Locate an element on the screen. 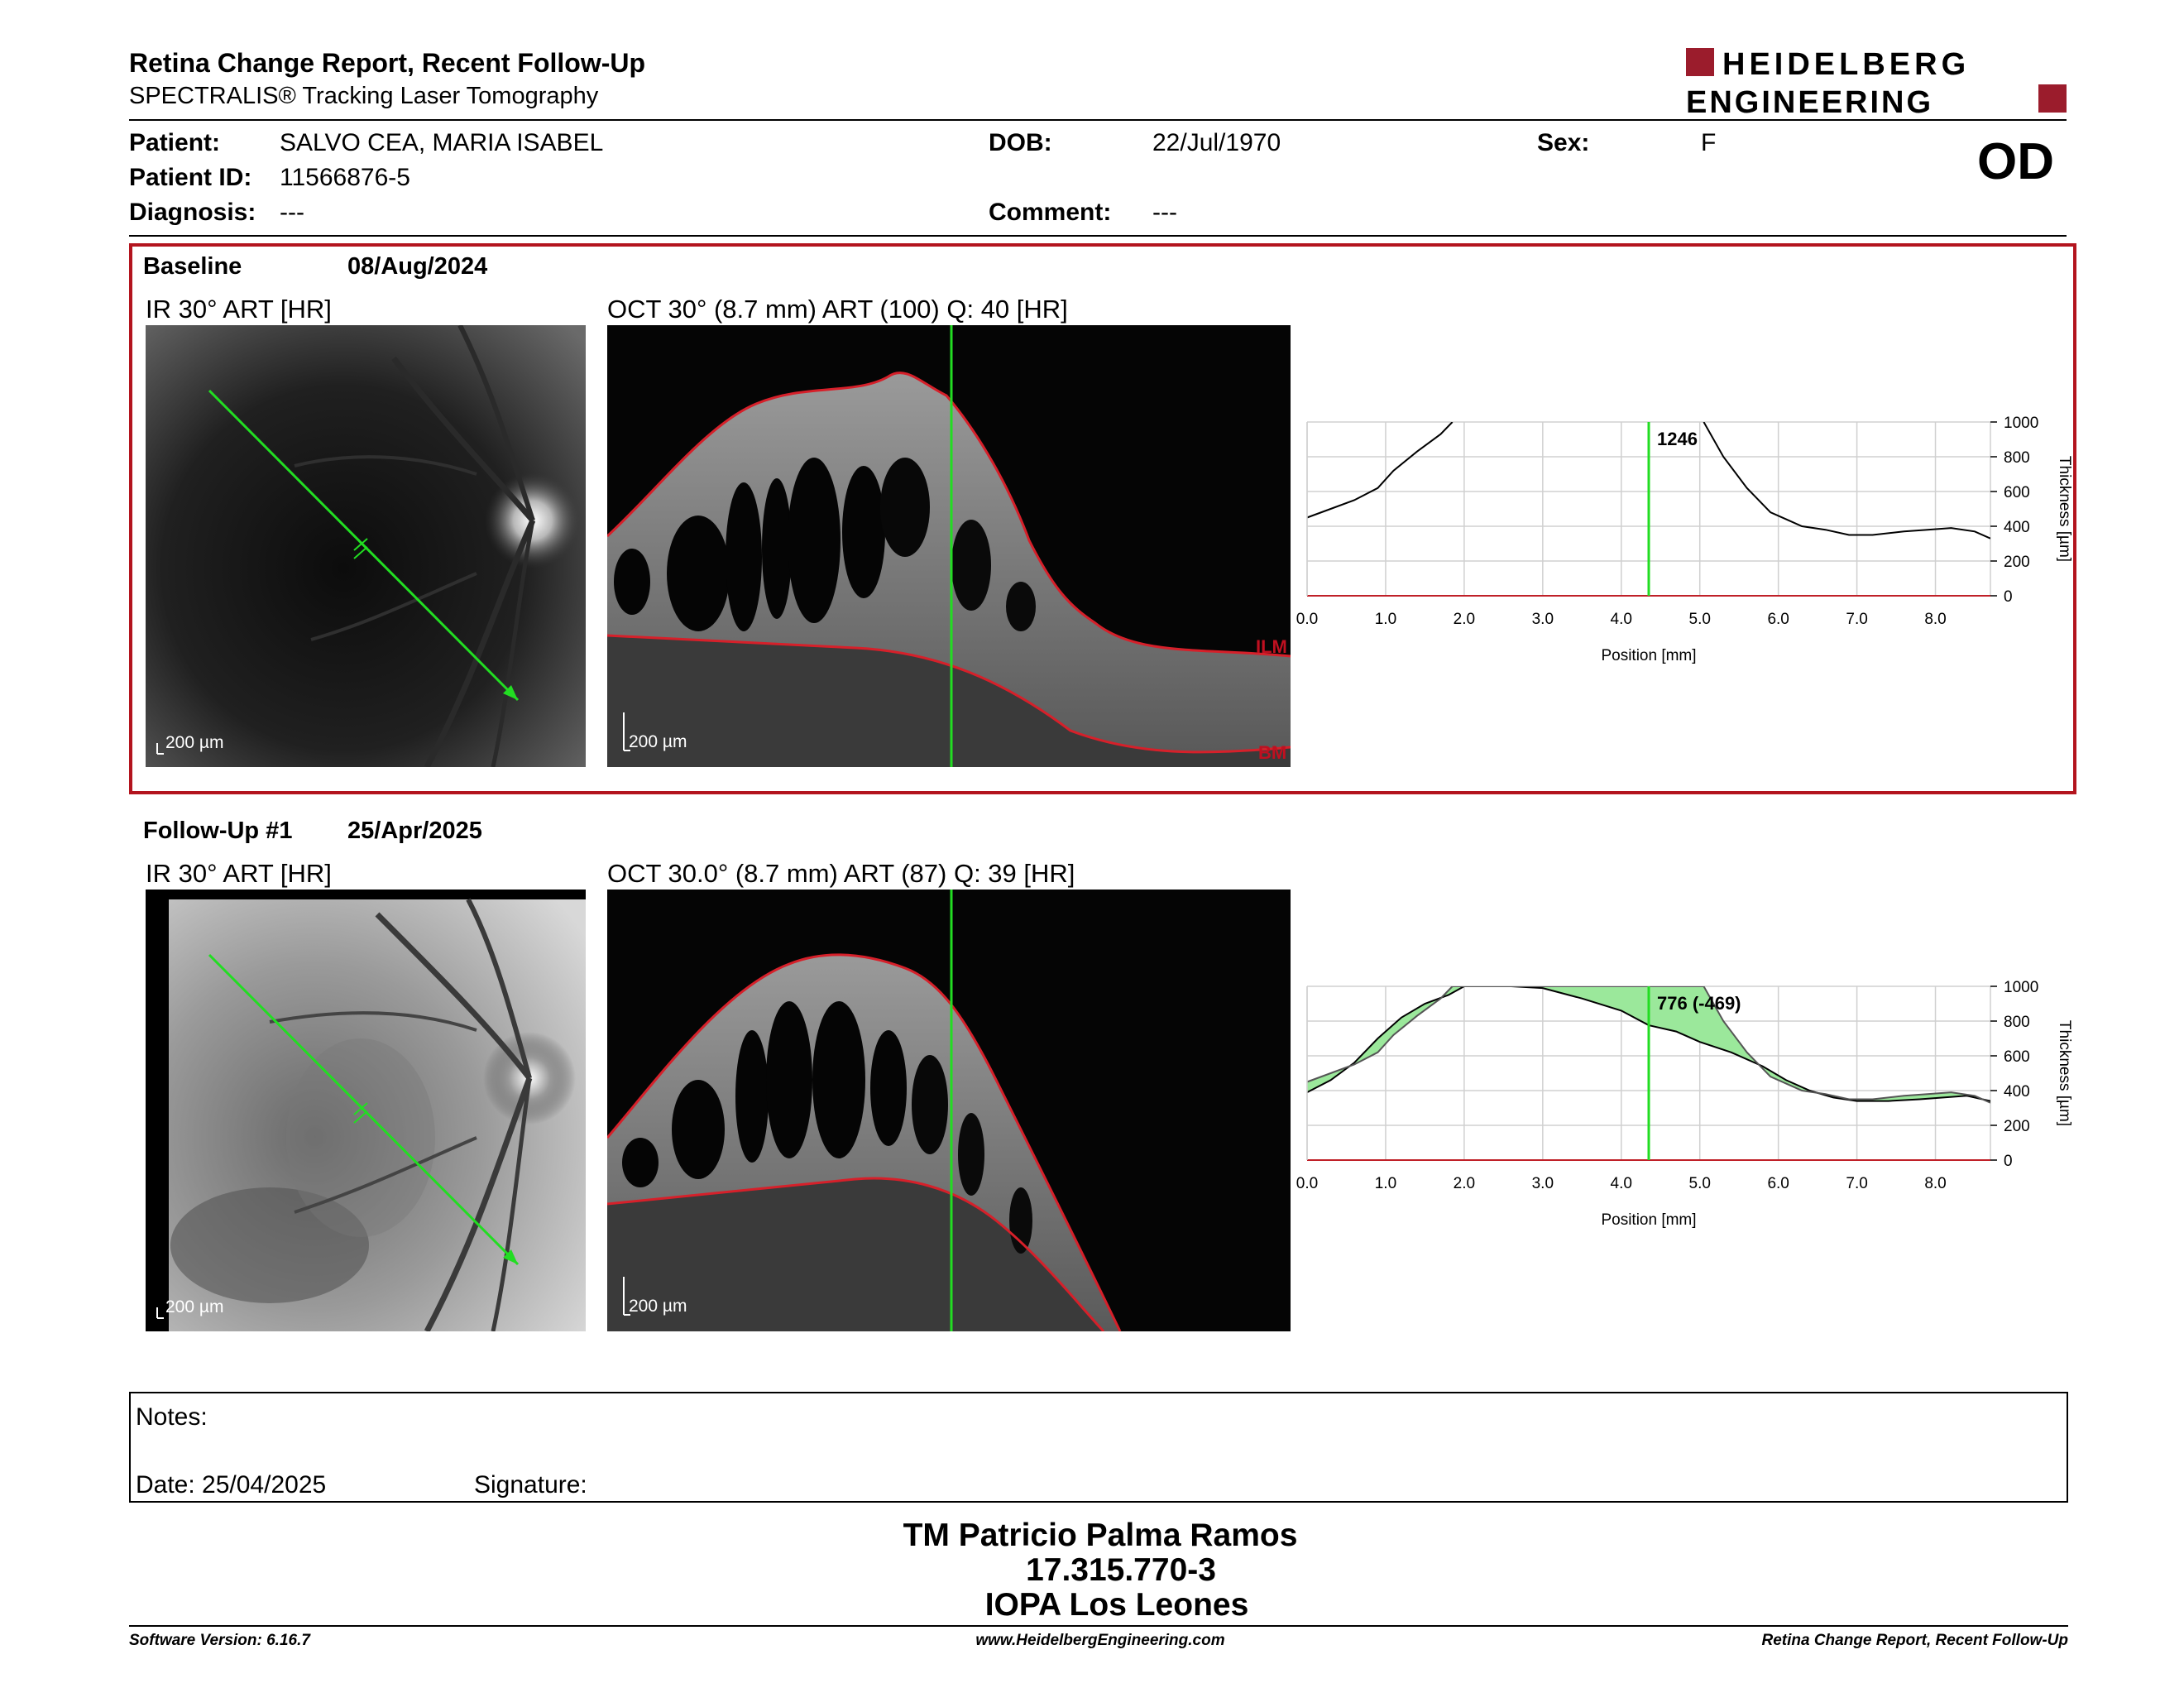 The width and height of the screenshot is (2184, 1688). patient-name: SALVO CEA, MARIA ISABEL is located at coordinates (442, 142).